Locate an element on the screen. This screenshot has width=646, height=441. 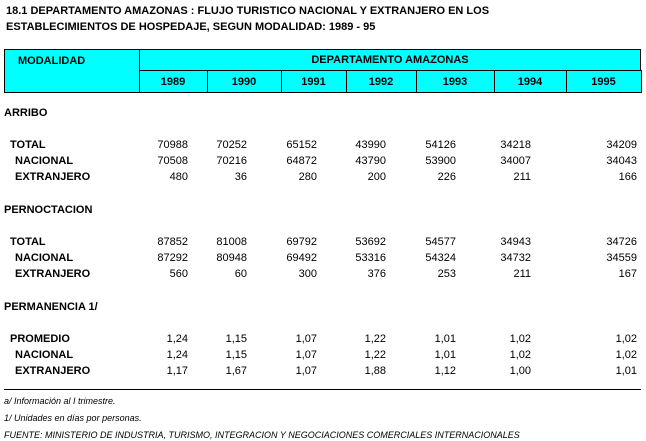
cell-value: 69792 is located at coordinates (301, 242).